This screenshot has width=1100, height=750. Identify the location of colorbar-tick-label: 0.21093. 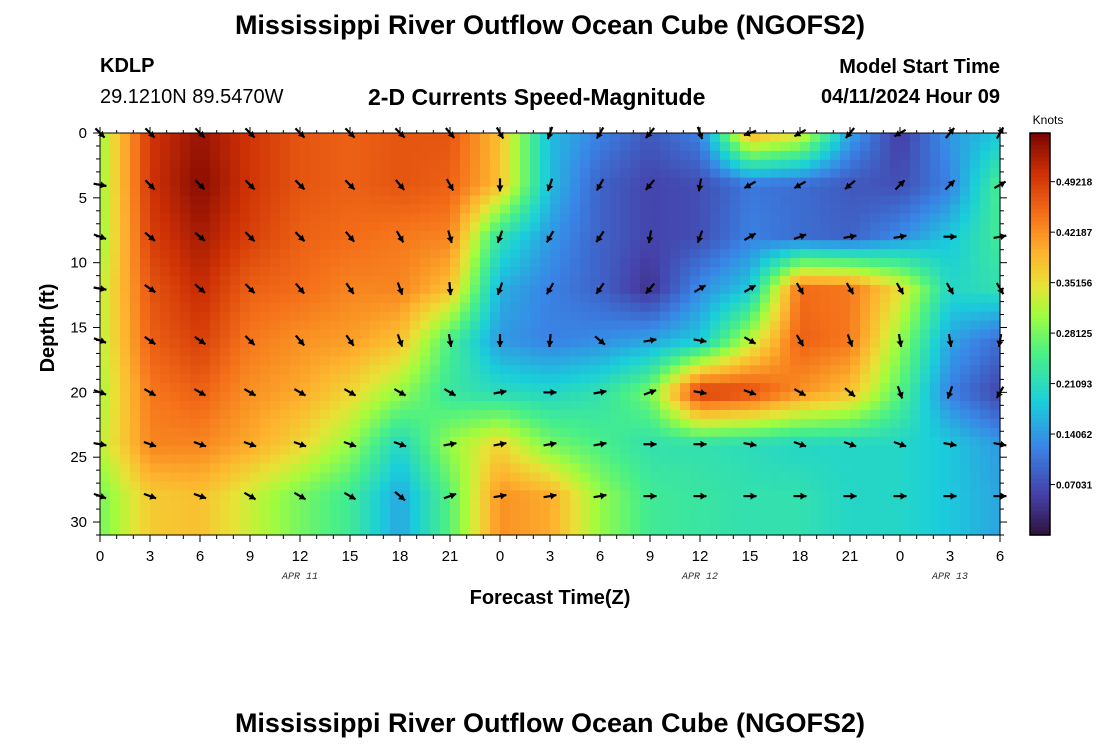
(1074, 385).